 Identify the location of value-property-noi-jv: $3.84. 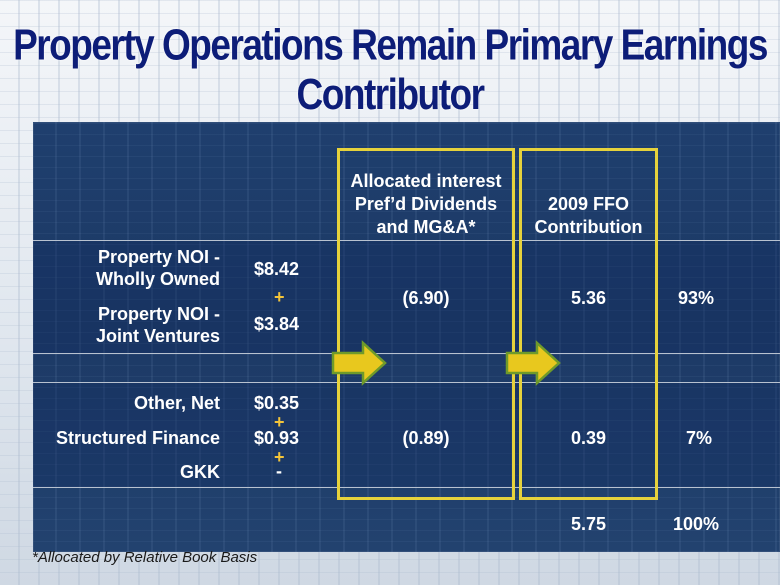
(277, 324).